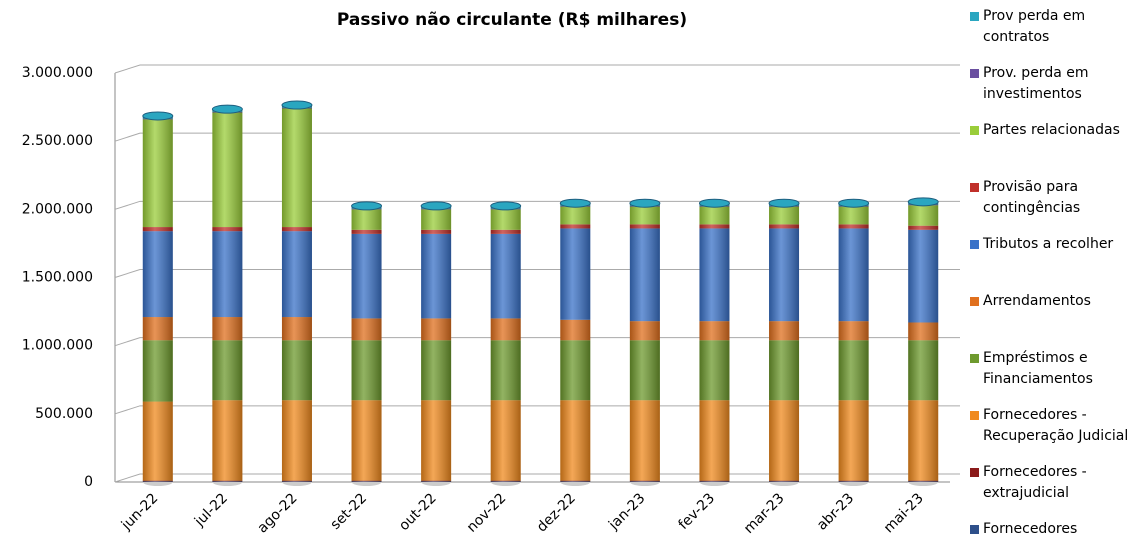 This screenshot has width=1138, height=558. I want to click on legend-label: Partes relacionadas, so click(1051, 130).